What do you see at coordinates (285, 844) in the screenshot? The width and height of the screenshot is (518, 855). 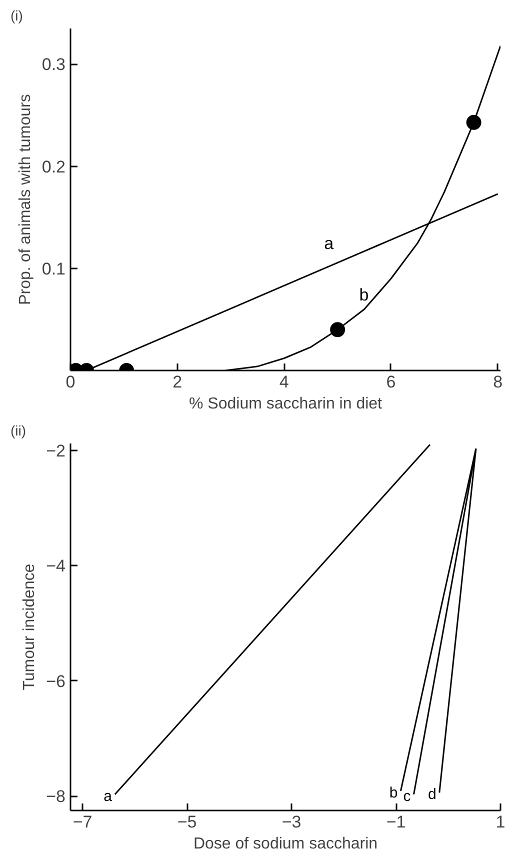 I see `x-axis-title: Dose of sodium saccharin` at bounding box center [285, 844].